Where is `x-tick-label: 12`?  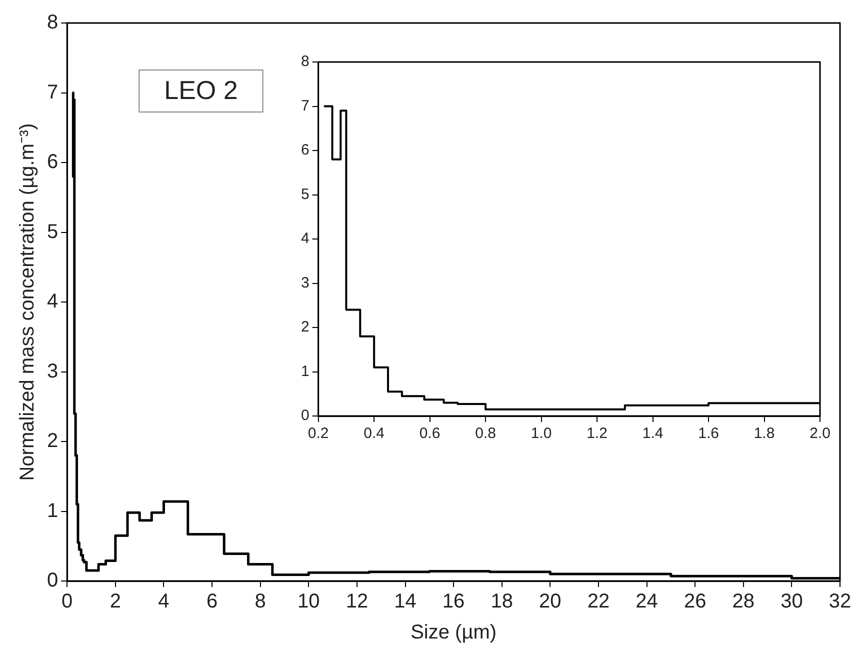
x-tick-label: 12 is located at coordinates (357, 601).